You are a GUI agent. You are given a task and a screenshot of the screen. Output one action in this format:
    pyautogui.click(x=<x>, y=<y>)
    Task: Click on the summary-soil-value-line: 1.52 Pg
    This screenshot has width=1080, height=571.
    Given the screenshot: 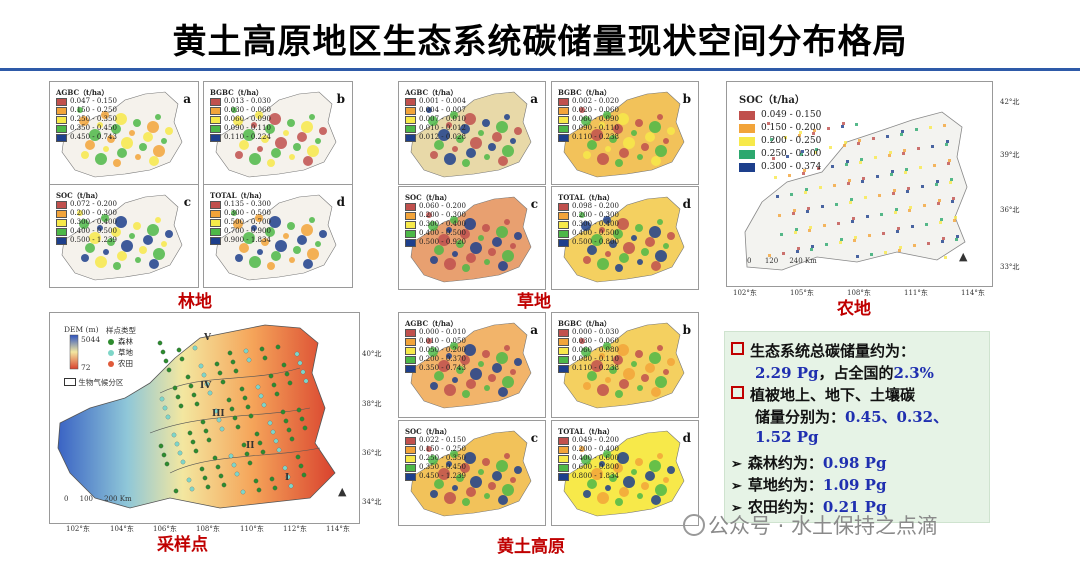 What is the action you would take?
    pyautogui.click(x=787, y=437)
    